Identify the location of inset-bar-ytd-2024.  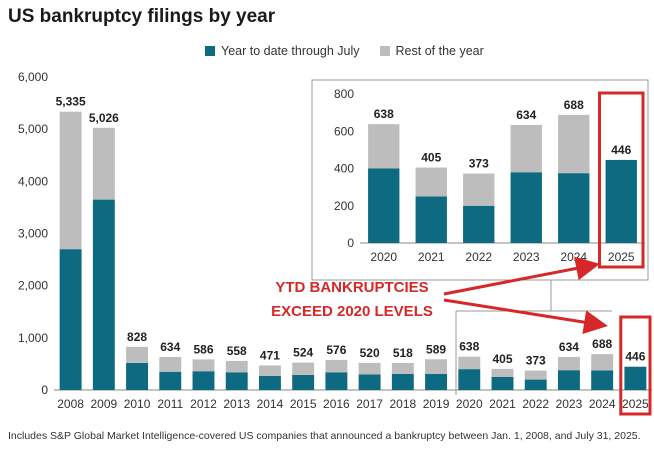
(574, 208).